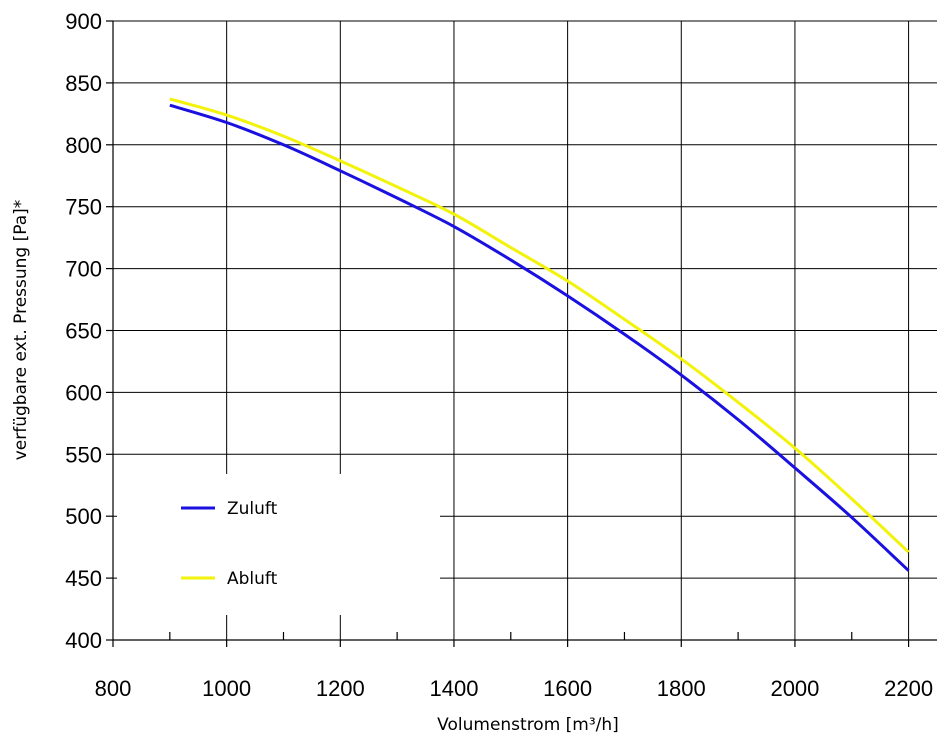 This screenshot has height=740, width=947. What do you see at coordinates (83, 578) in the screenshot?
I see `y-tick-label: 450` at bounding box center [83, 578].